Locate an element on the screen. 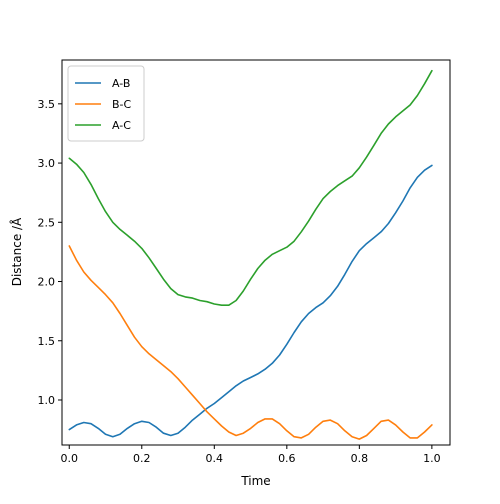 This screenshot has height=504, width=500. y-tick-label: 3.5 is located at coordinates (47, 104).